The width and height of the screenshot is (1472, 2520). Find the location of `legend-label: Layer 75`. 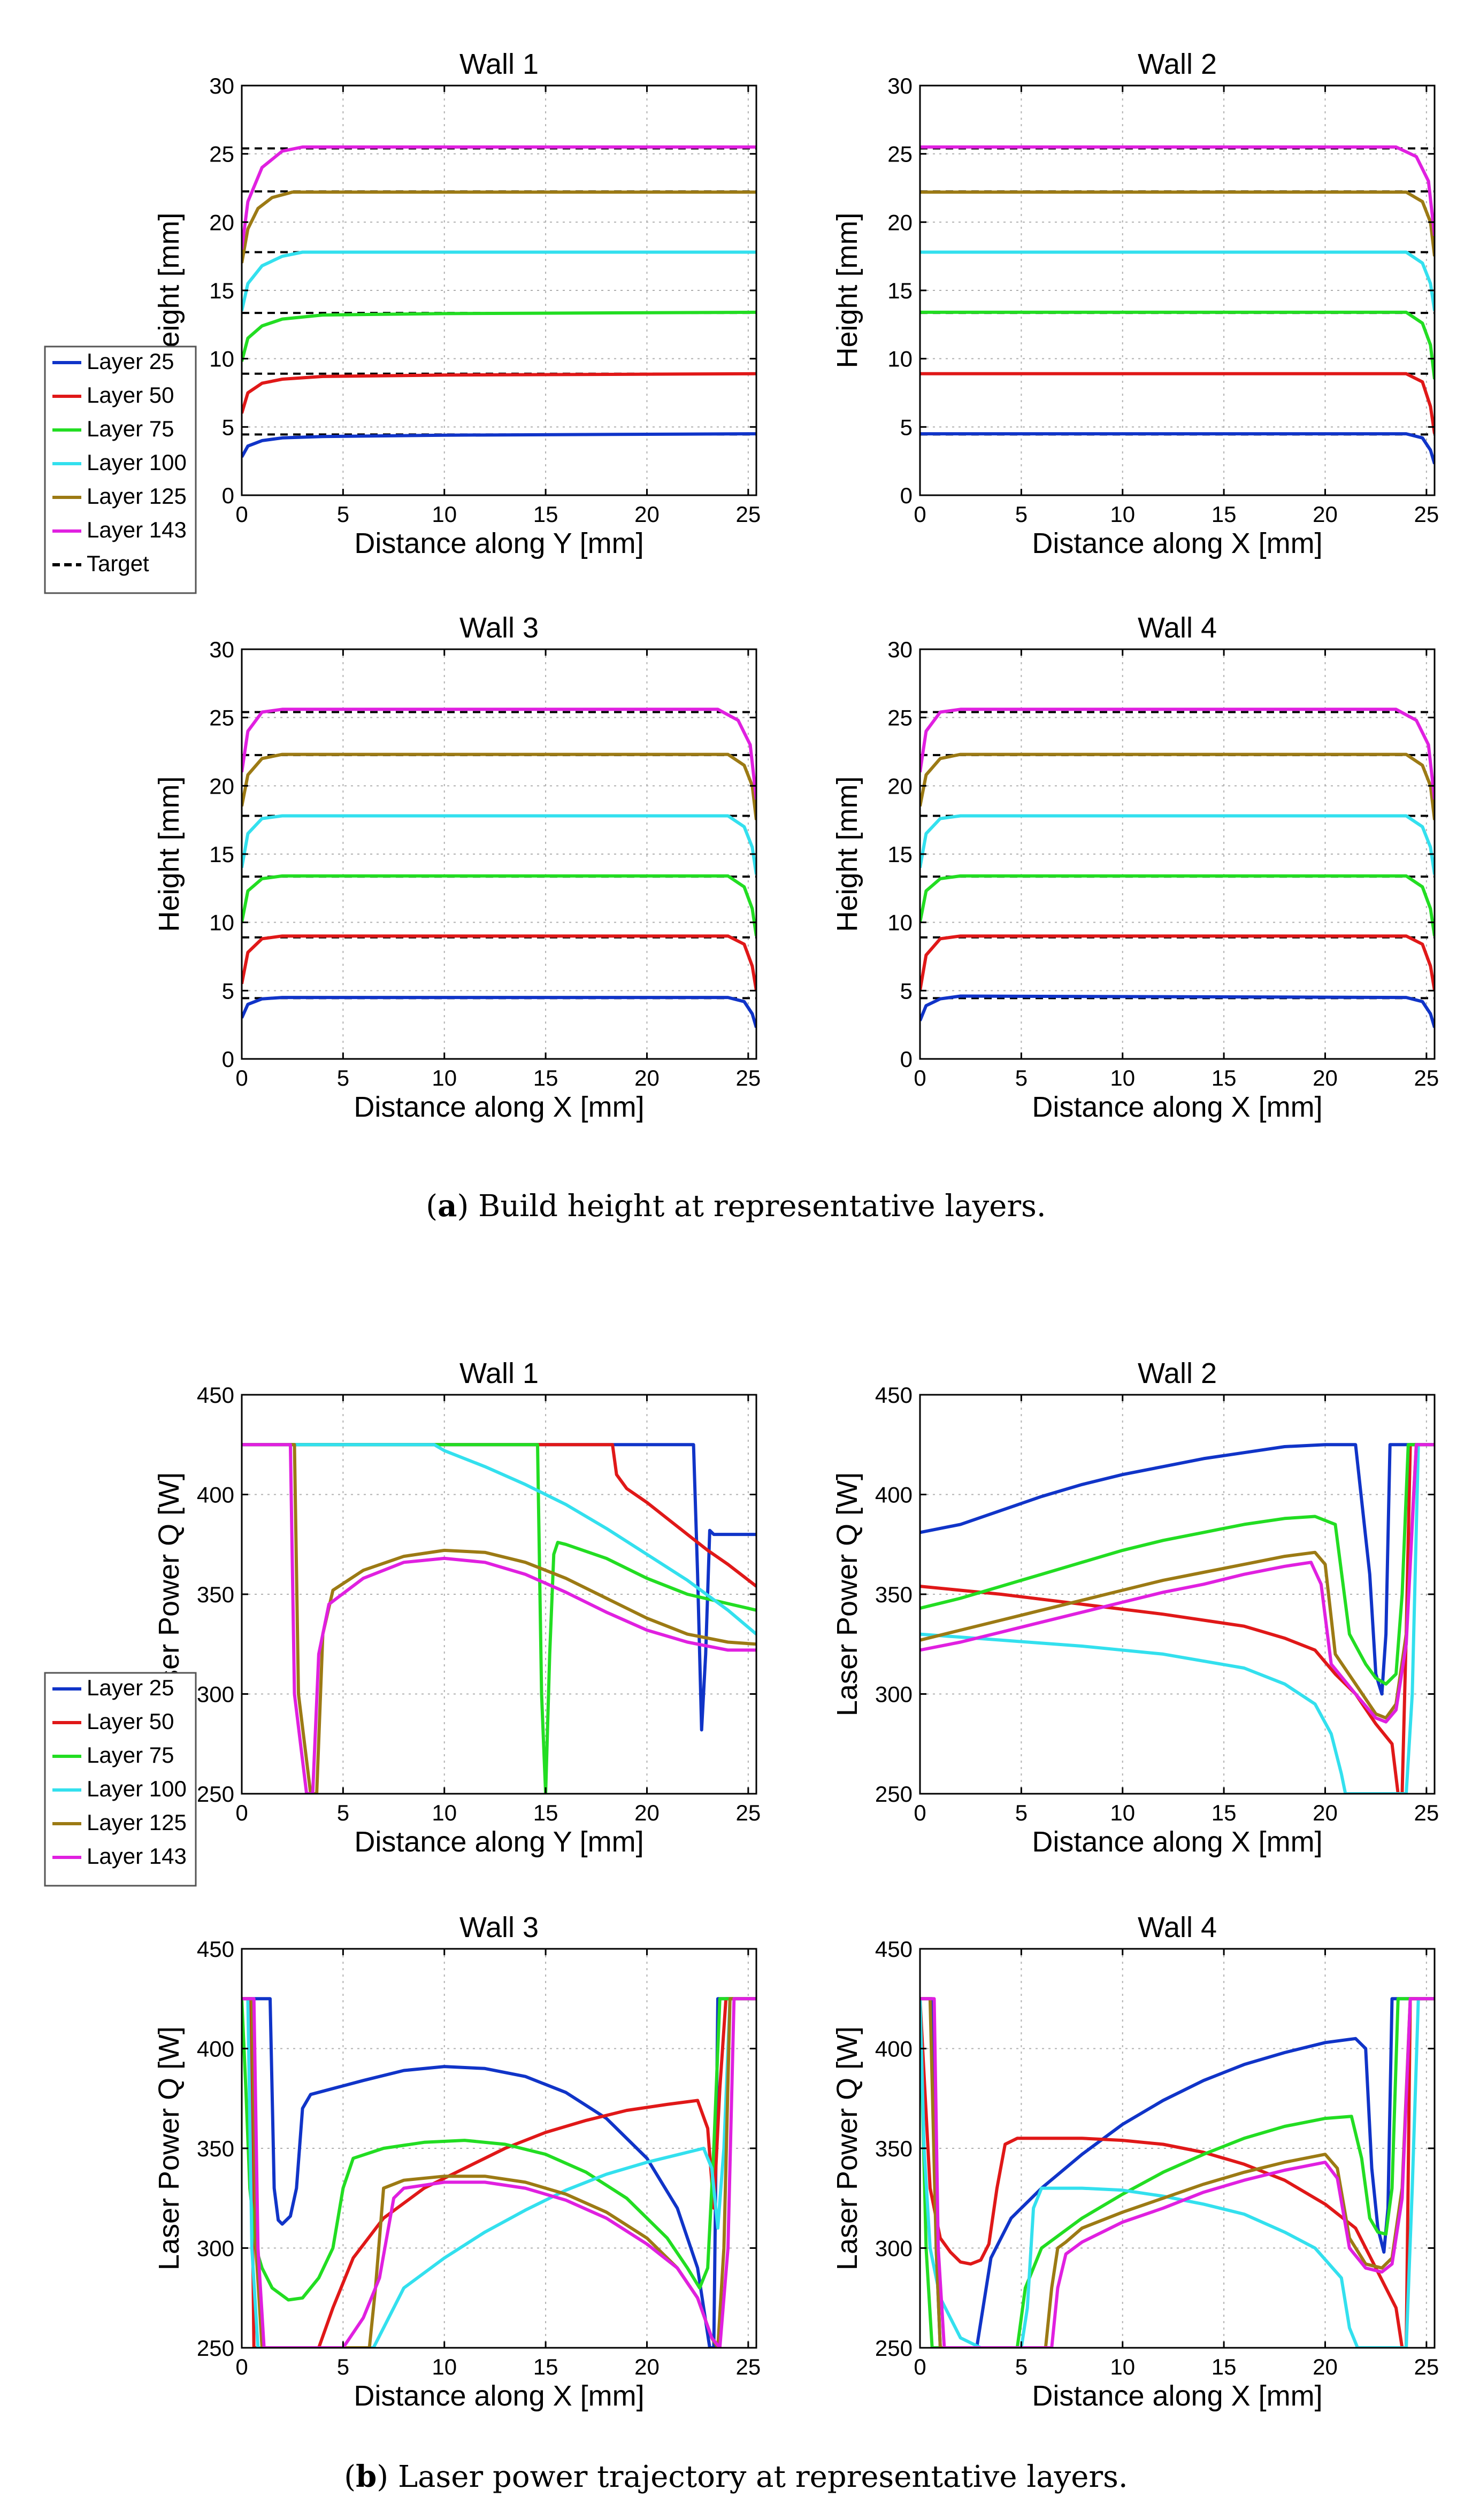

legend-label: Layer 75 is located at coordinates (130, 1755).